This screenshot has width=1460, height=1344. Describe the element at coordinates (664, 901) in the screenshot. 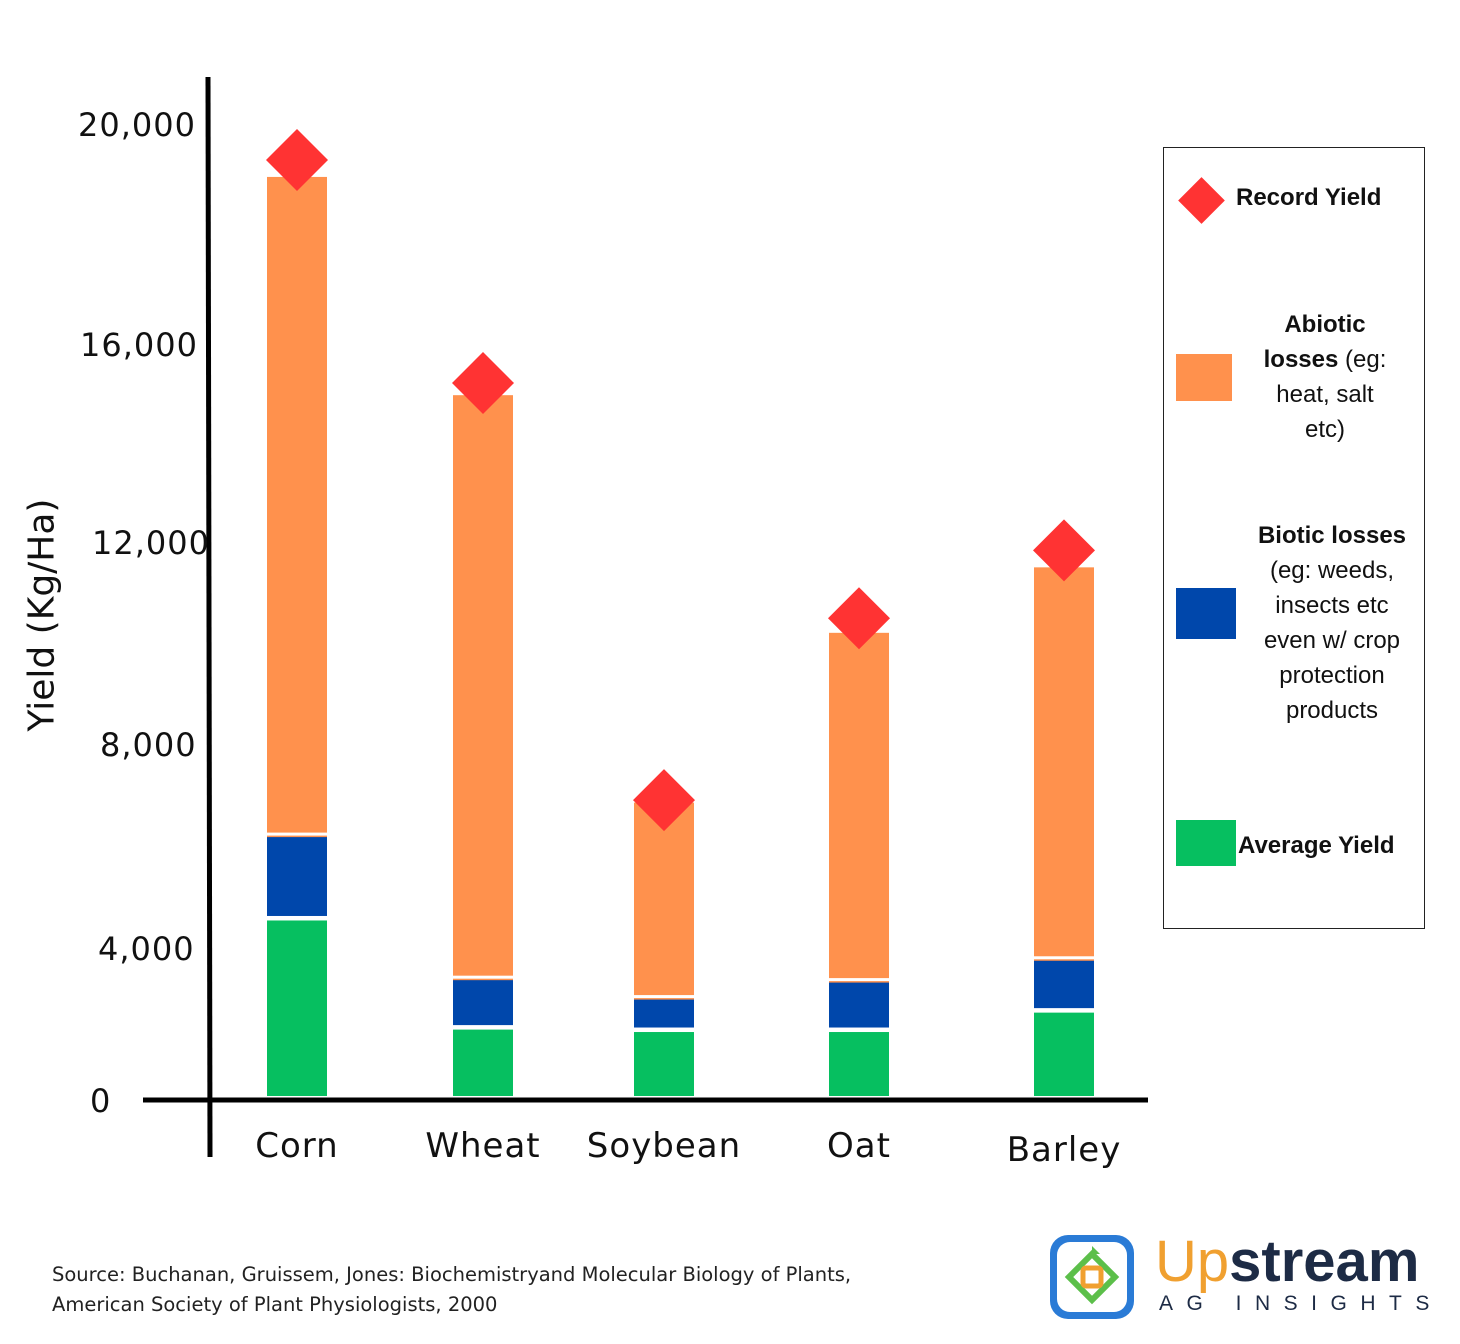

I see `bar-abiotic-losses-soybean` at that location.